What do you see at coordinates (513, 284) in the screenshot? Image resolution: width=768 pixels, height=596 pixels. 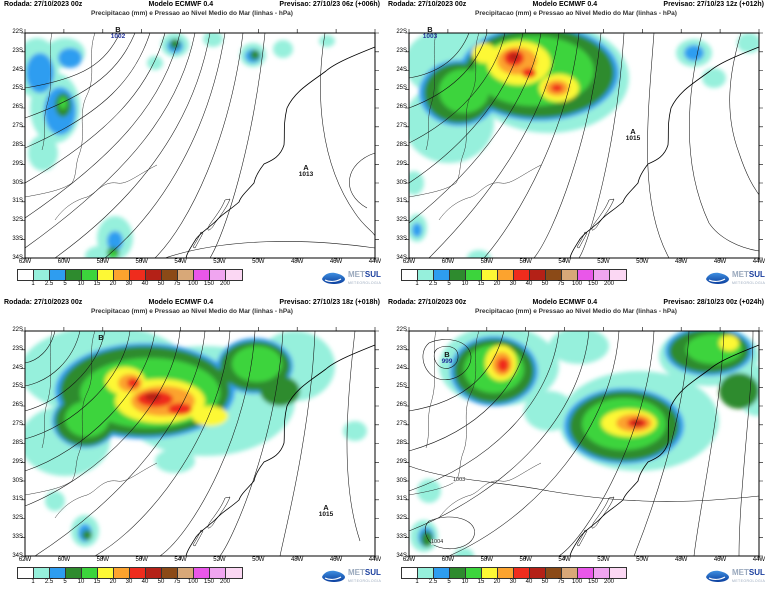 I see `scale-value: 30` at bounding box center [513, 284].